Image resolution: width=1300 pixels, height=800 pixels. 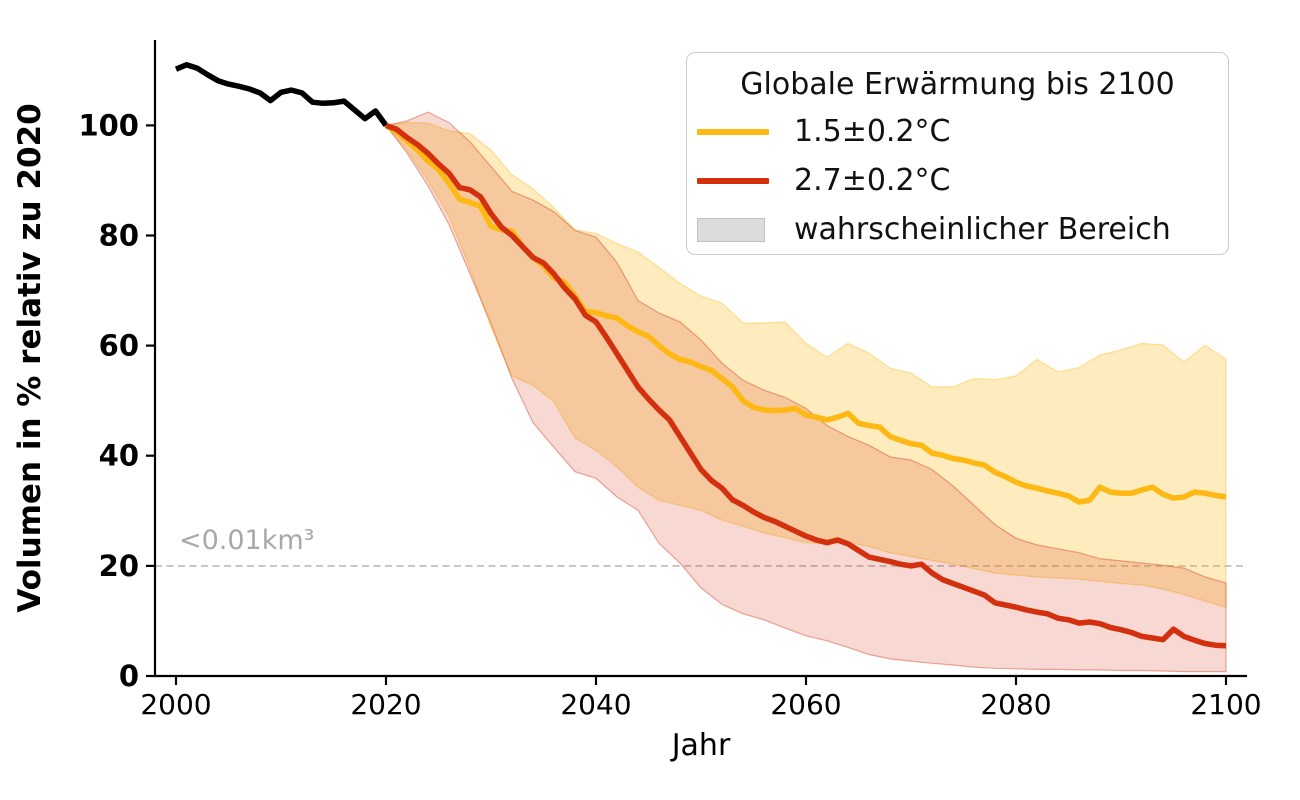 What do you see at coordinates (1015, 704) in the screenshot?
I see `x-tick-label: 2080` at bounding box center [1015, 704].